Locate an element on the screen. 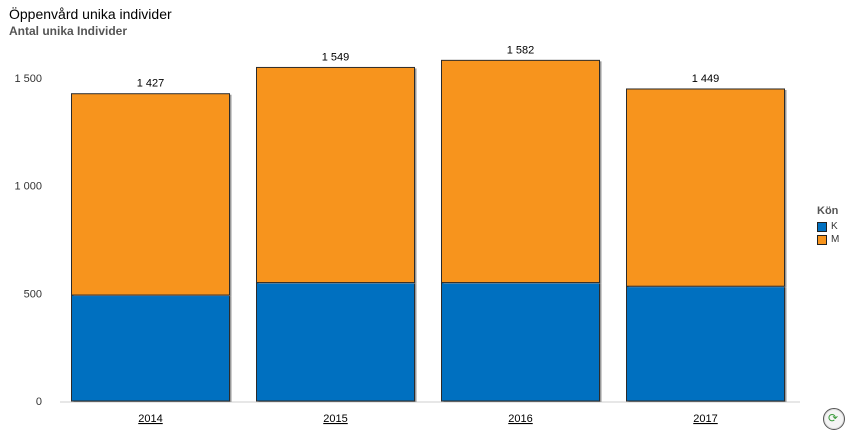  legend-item-m: M is located at coordinates (828, 239).